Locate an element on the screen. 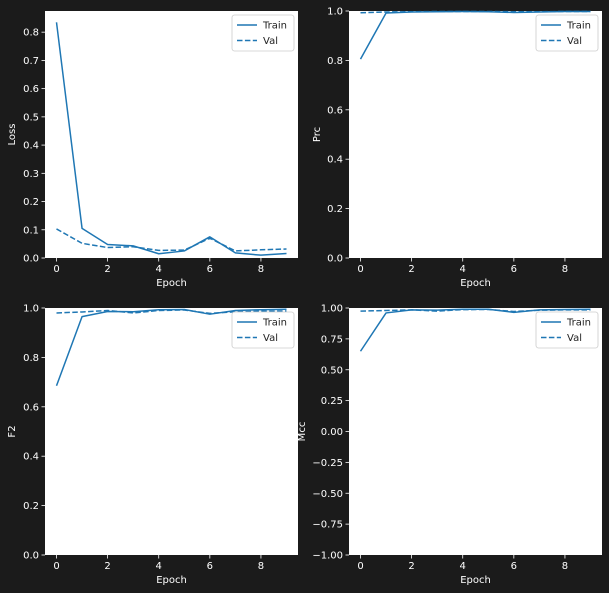 The height and width of the screenshot is (593, 609). y-tick-label: 0.5 is located at coordinates (31, 117).